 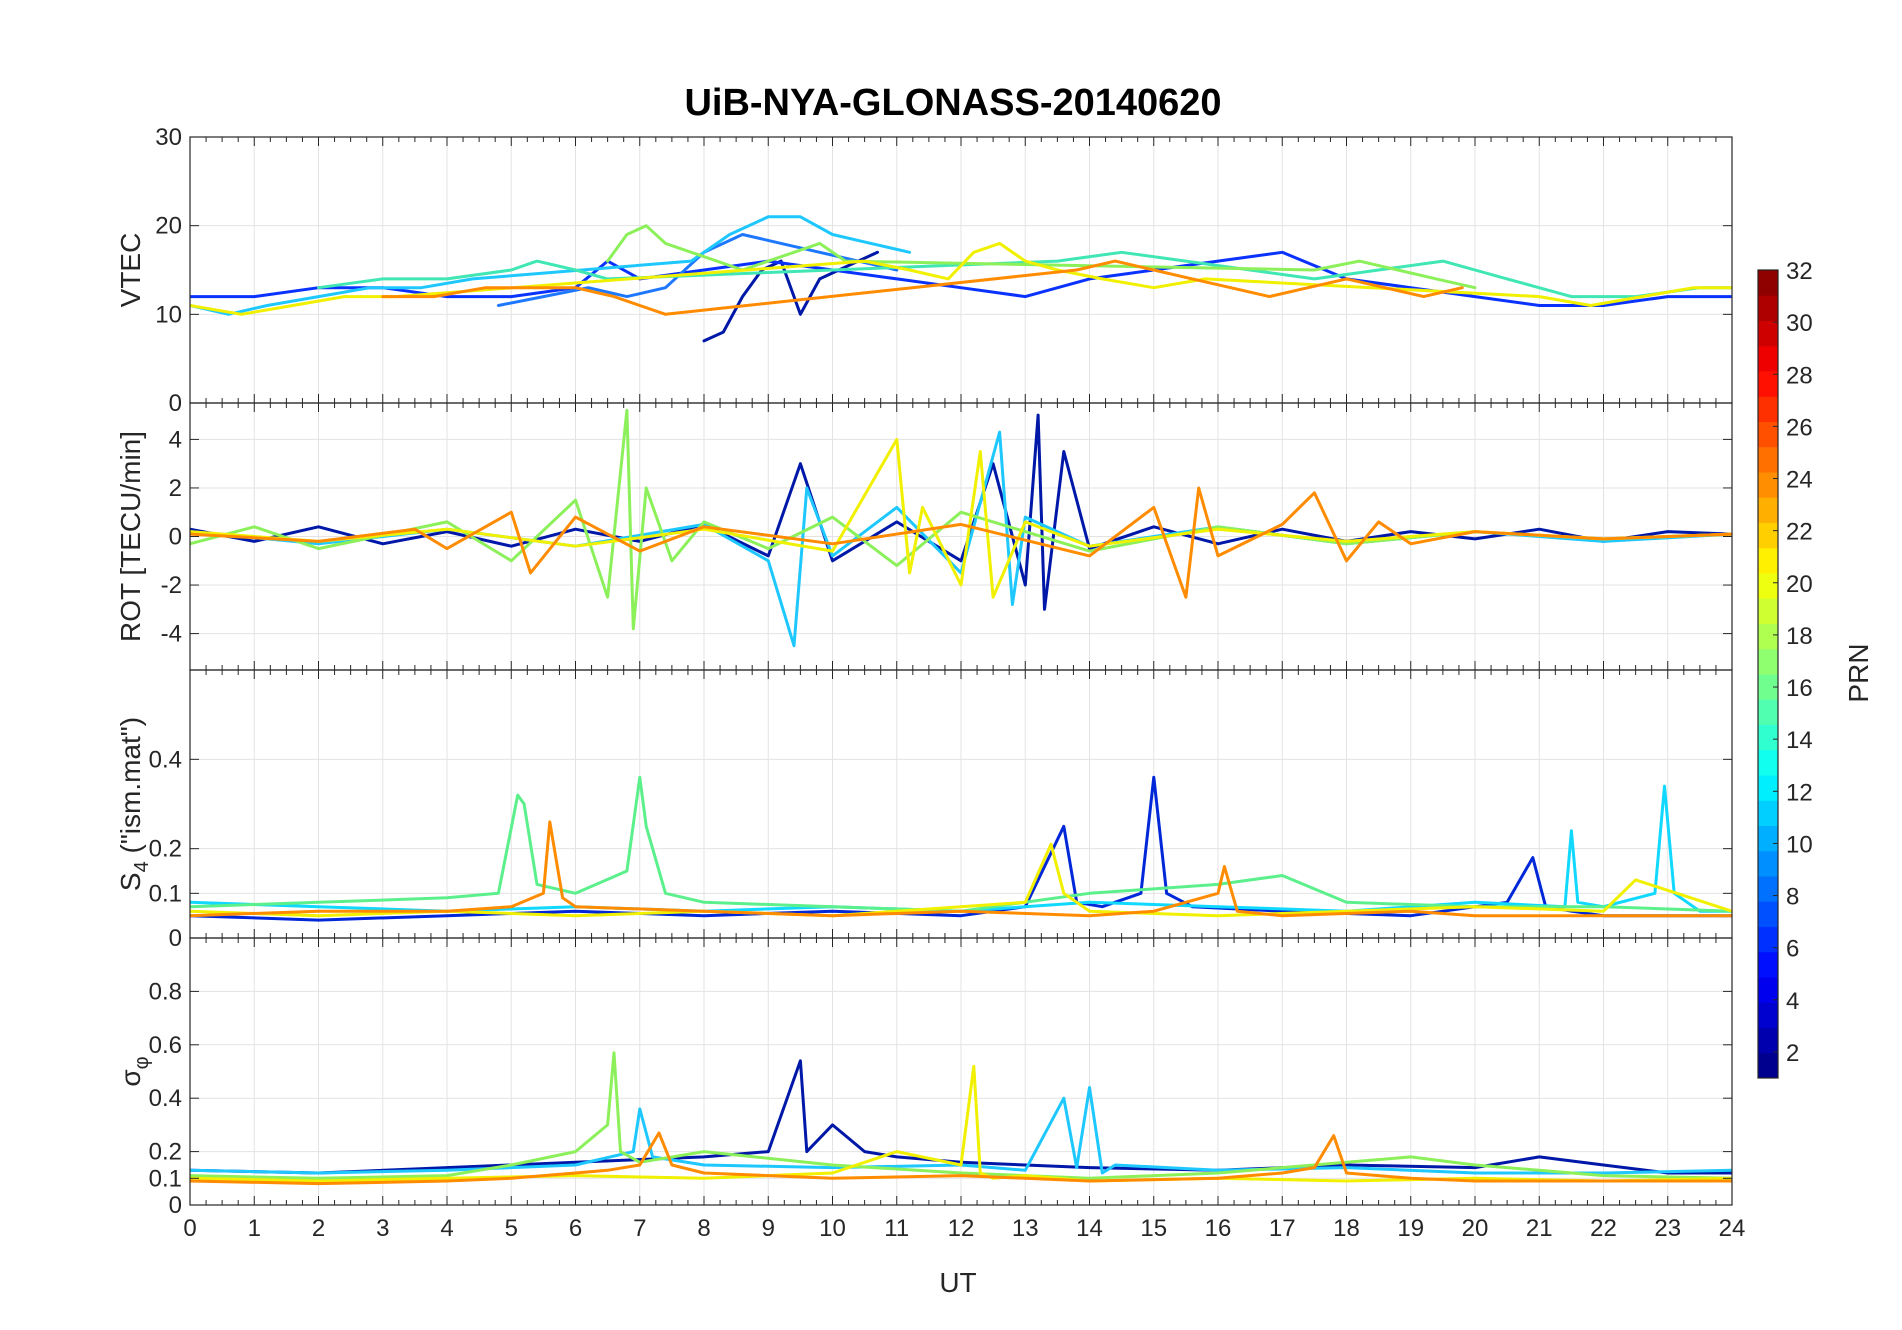 What do you see at coordinates (1282, 1228) in the screenshot?
I see `x-tick-label: 17` at bounding box center [1282, 1228].